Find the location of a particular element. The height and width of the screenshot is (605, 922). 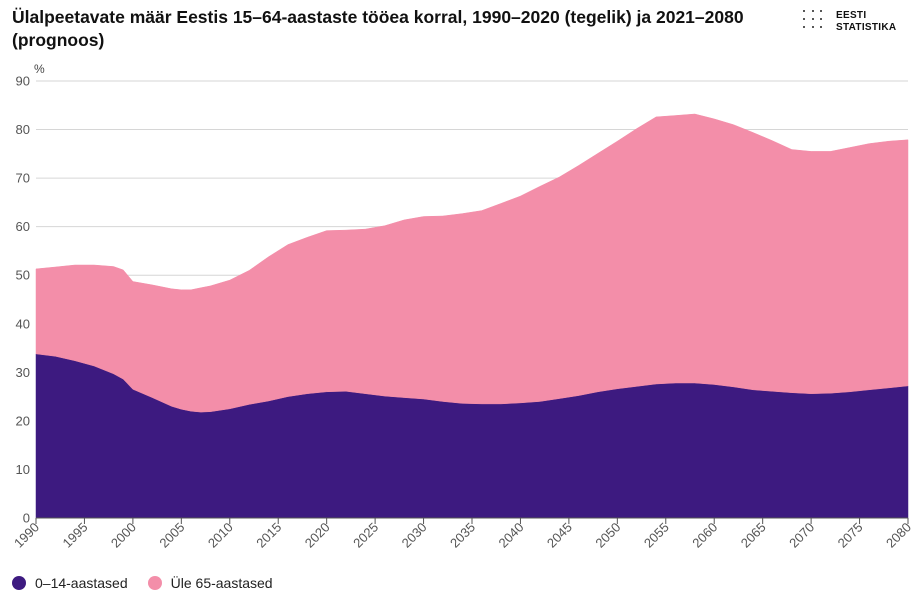

x-tick-label: 2000 is located at coordinates (123, 535).